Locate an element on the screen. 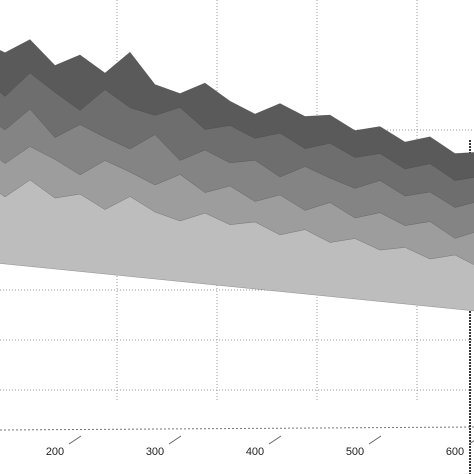  x-tick-label: 400 is located at coordinates (255, 452).